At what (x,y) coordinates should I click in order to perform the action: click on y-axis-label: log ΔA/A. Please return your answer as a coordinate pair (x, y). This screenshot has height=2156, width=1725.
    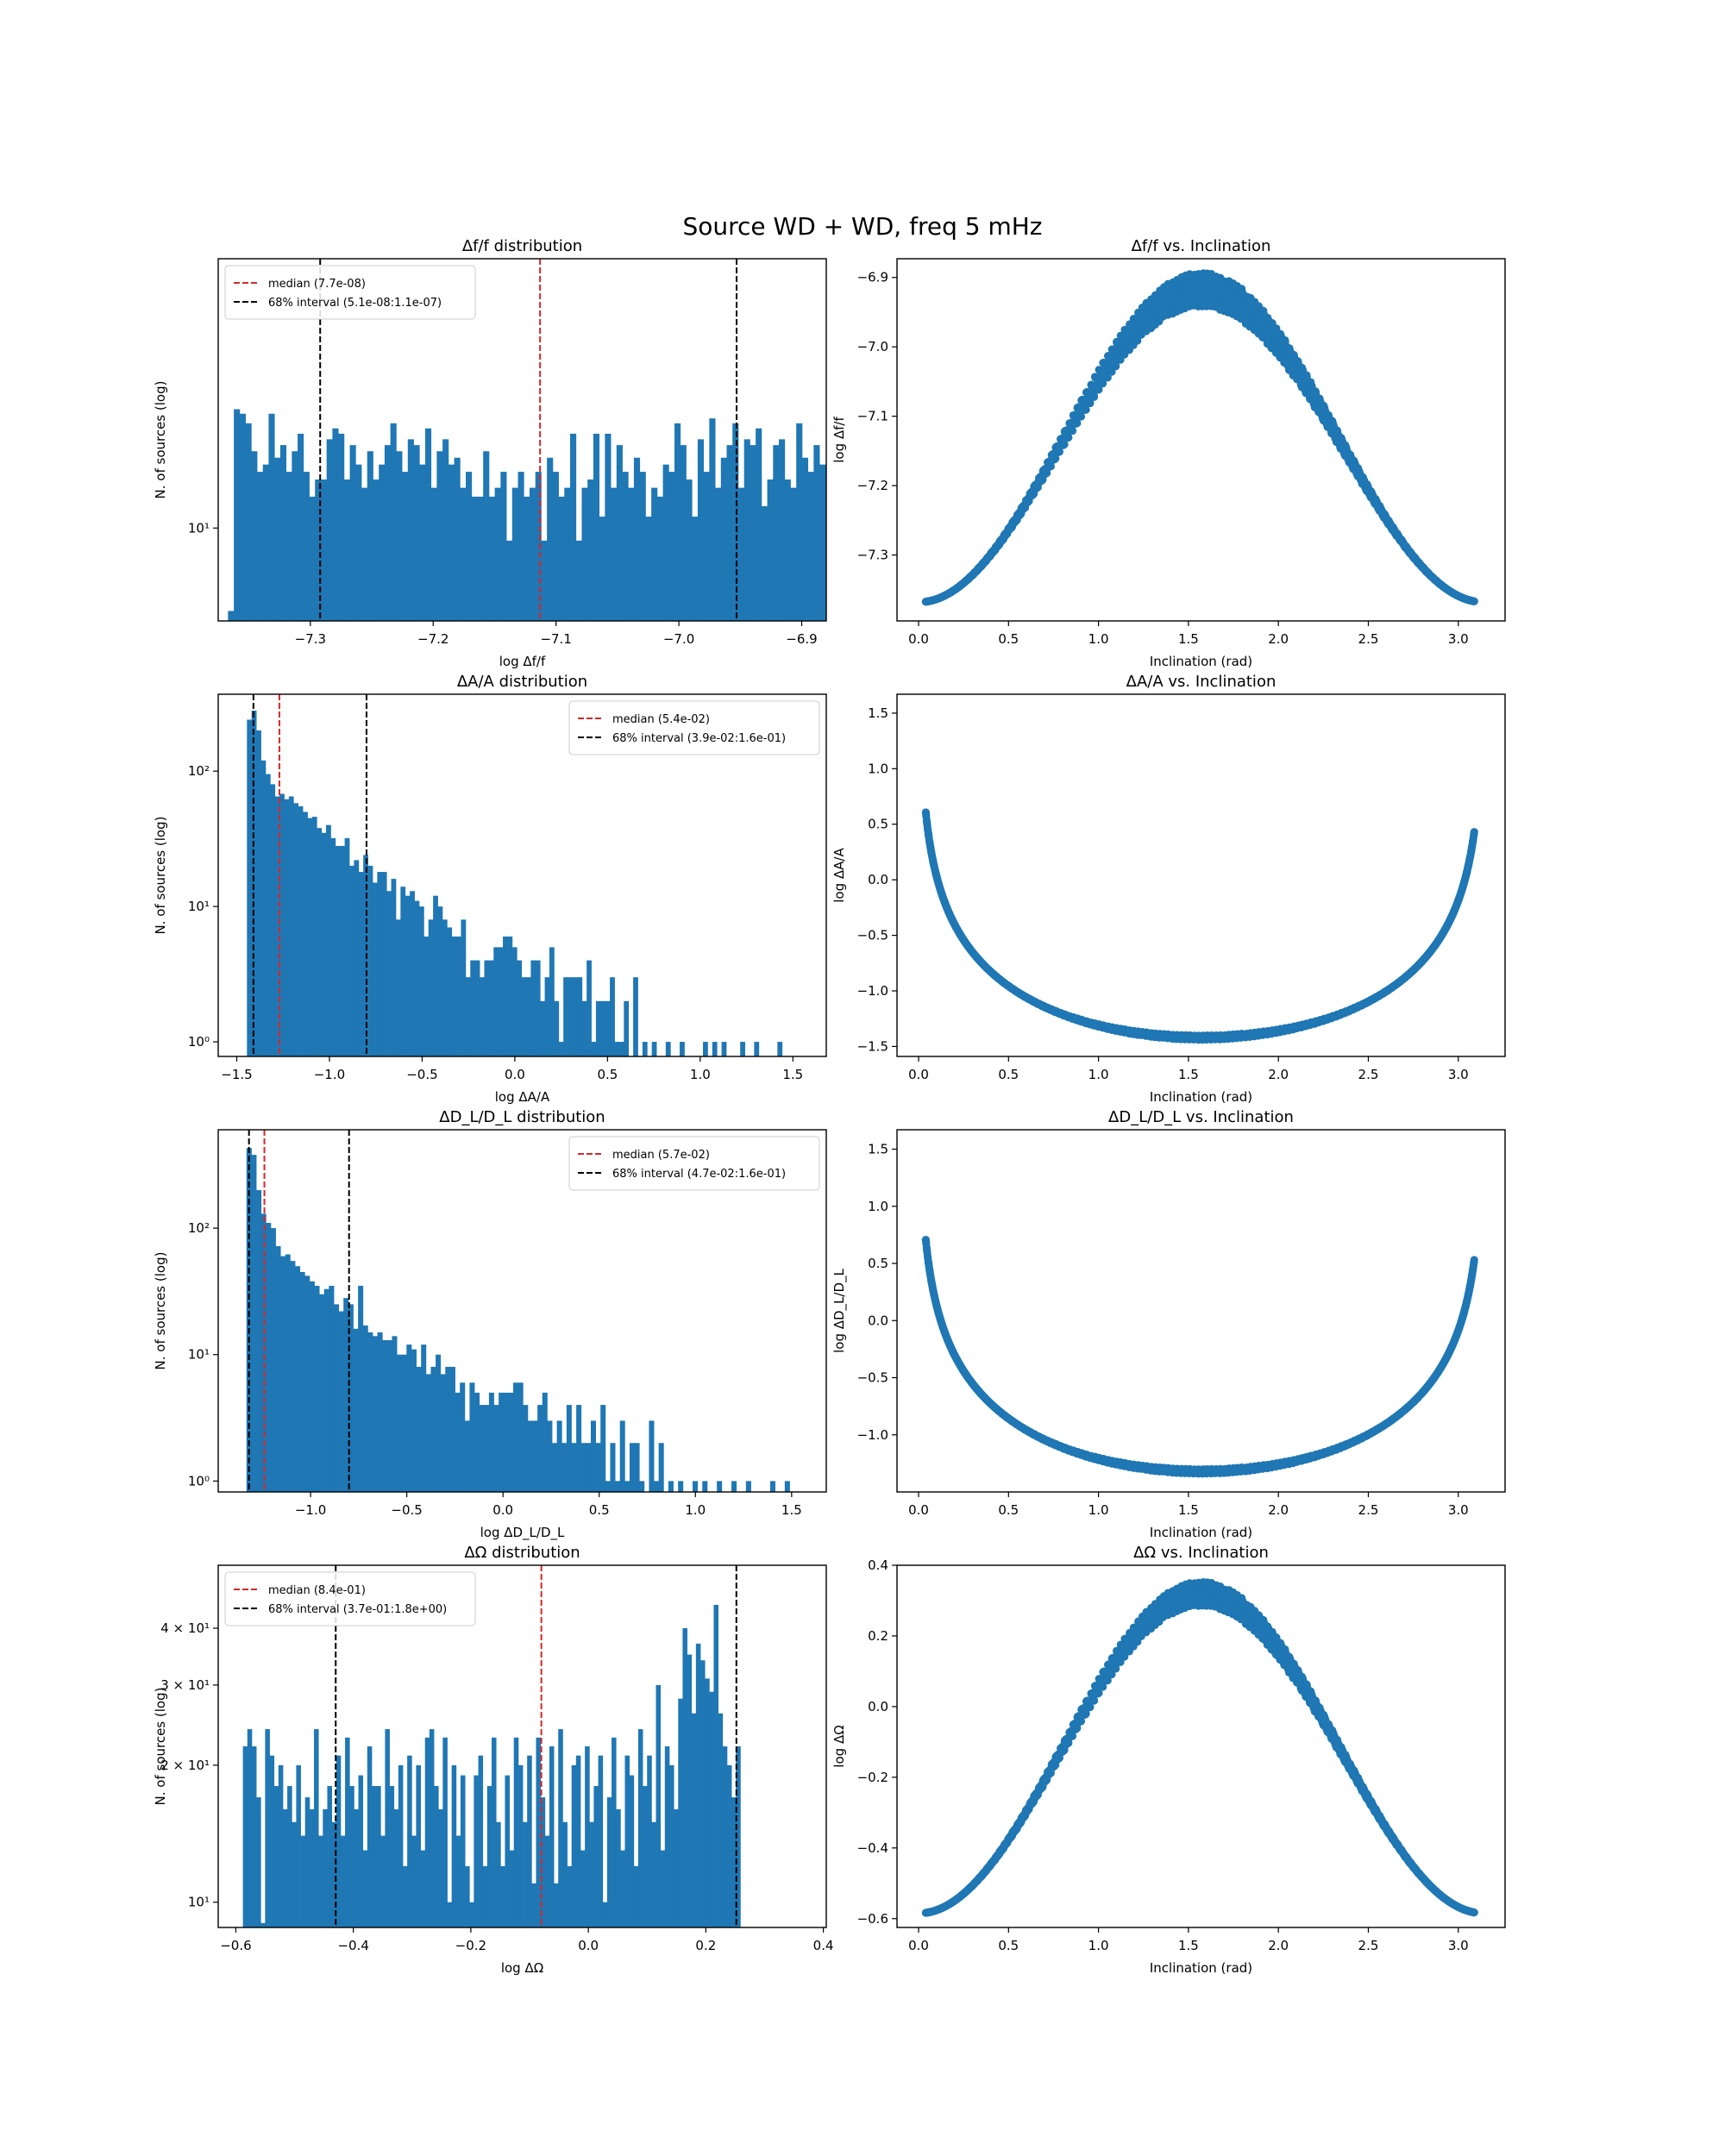
    Looking at the image, I should click on (839, 875).